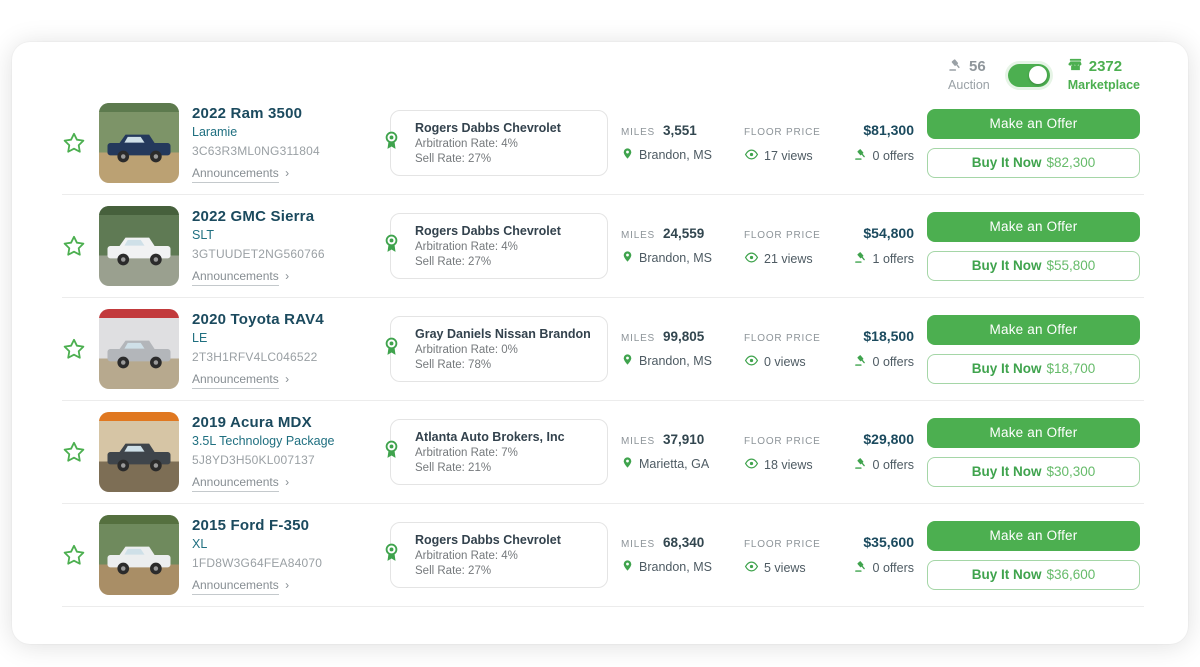  I want to click on buy-it-now-label: Buy It Now, so click(1006, 574).